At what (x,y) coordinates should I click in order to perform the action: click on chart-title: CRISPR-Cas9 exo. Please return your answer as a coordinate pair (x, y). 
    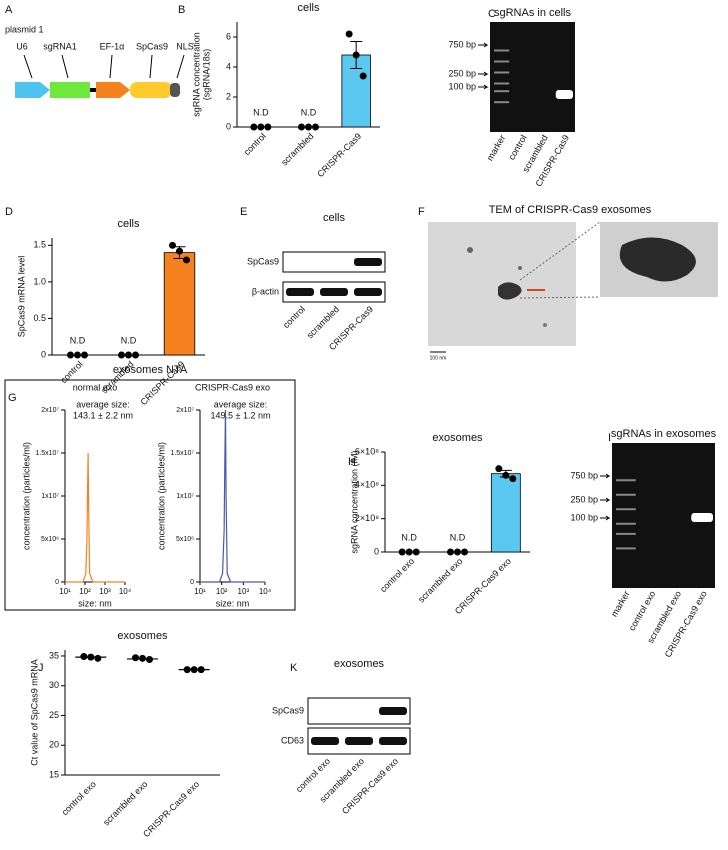
    Looking at the image, I should click on (232, 387).